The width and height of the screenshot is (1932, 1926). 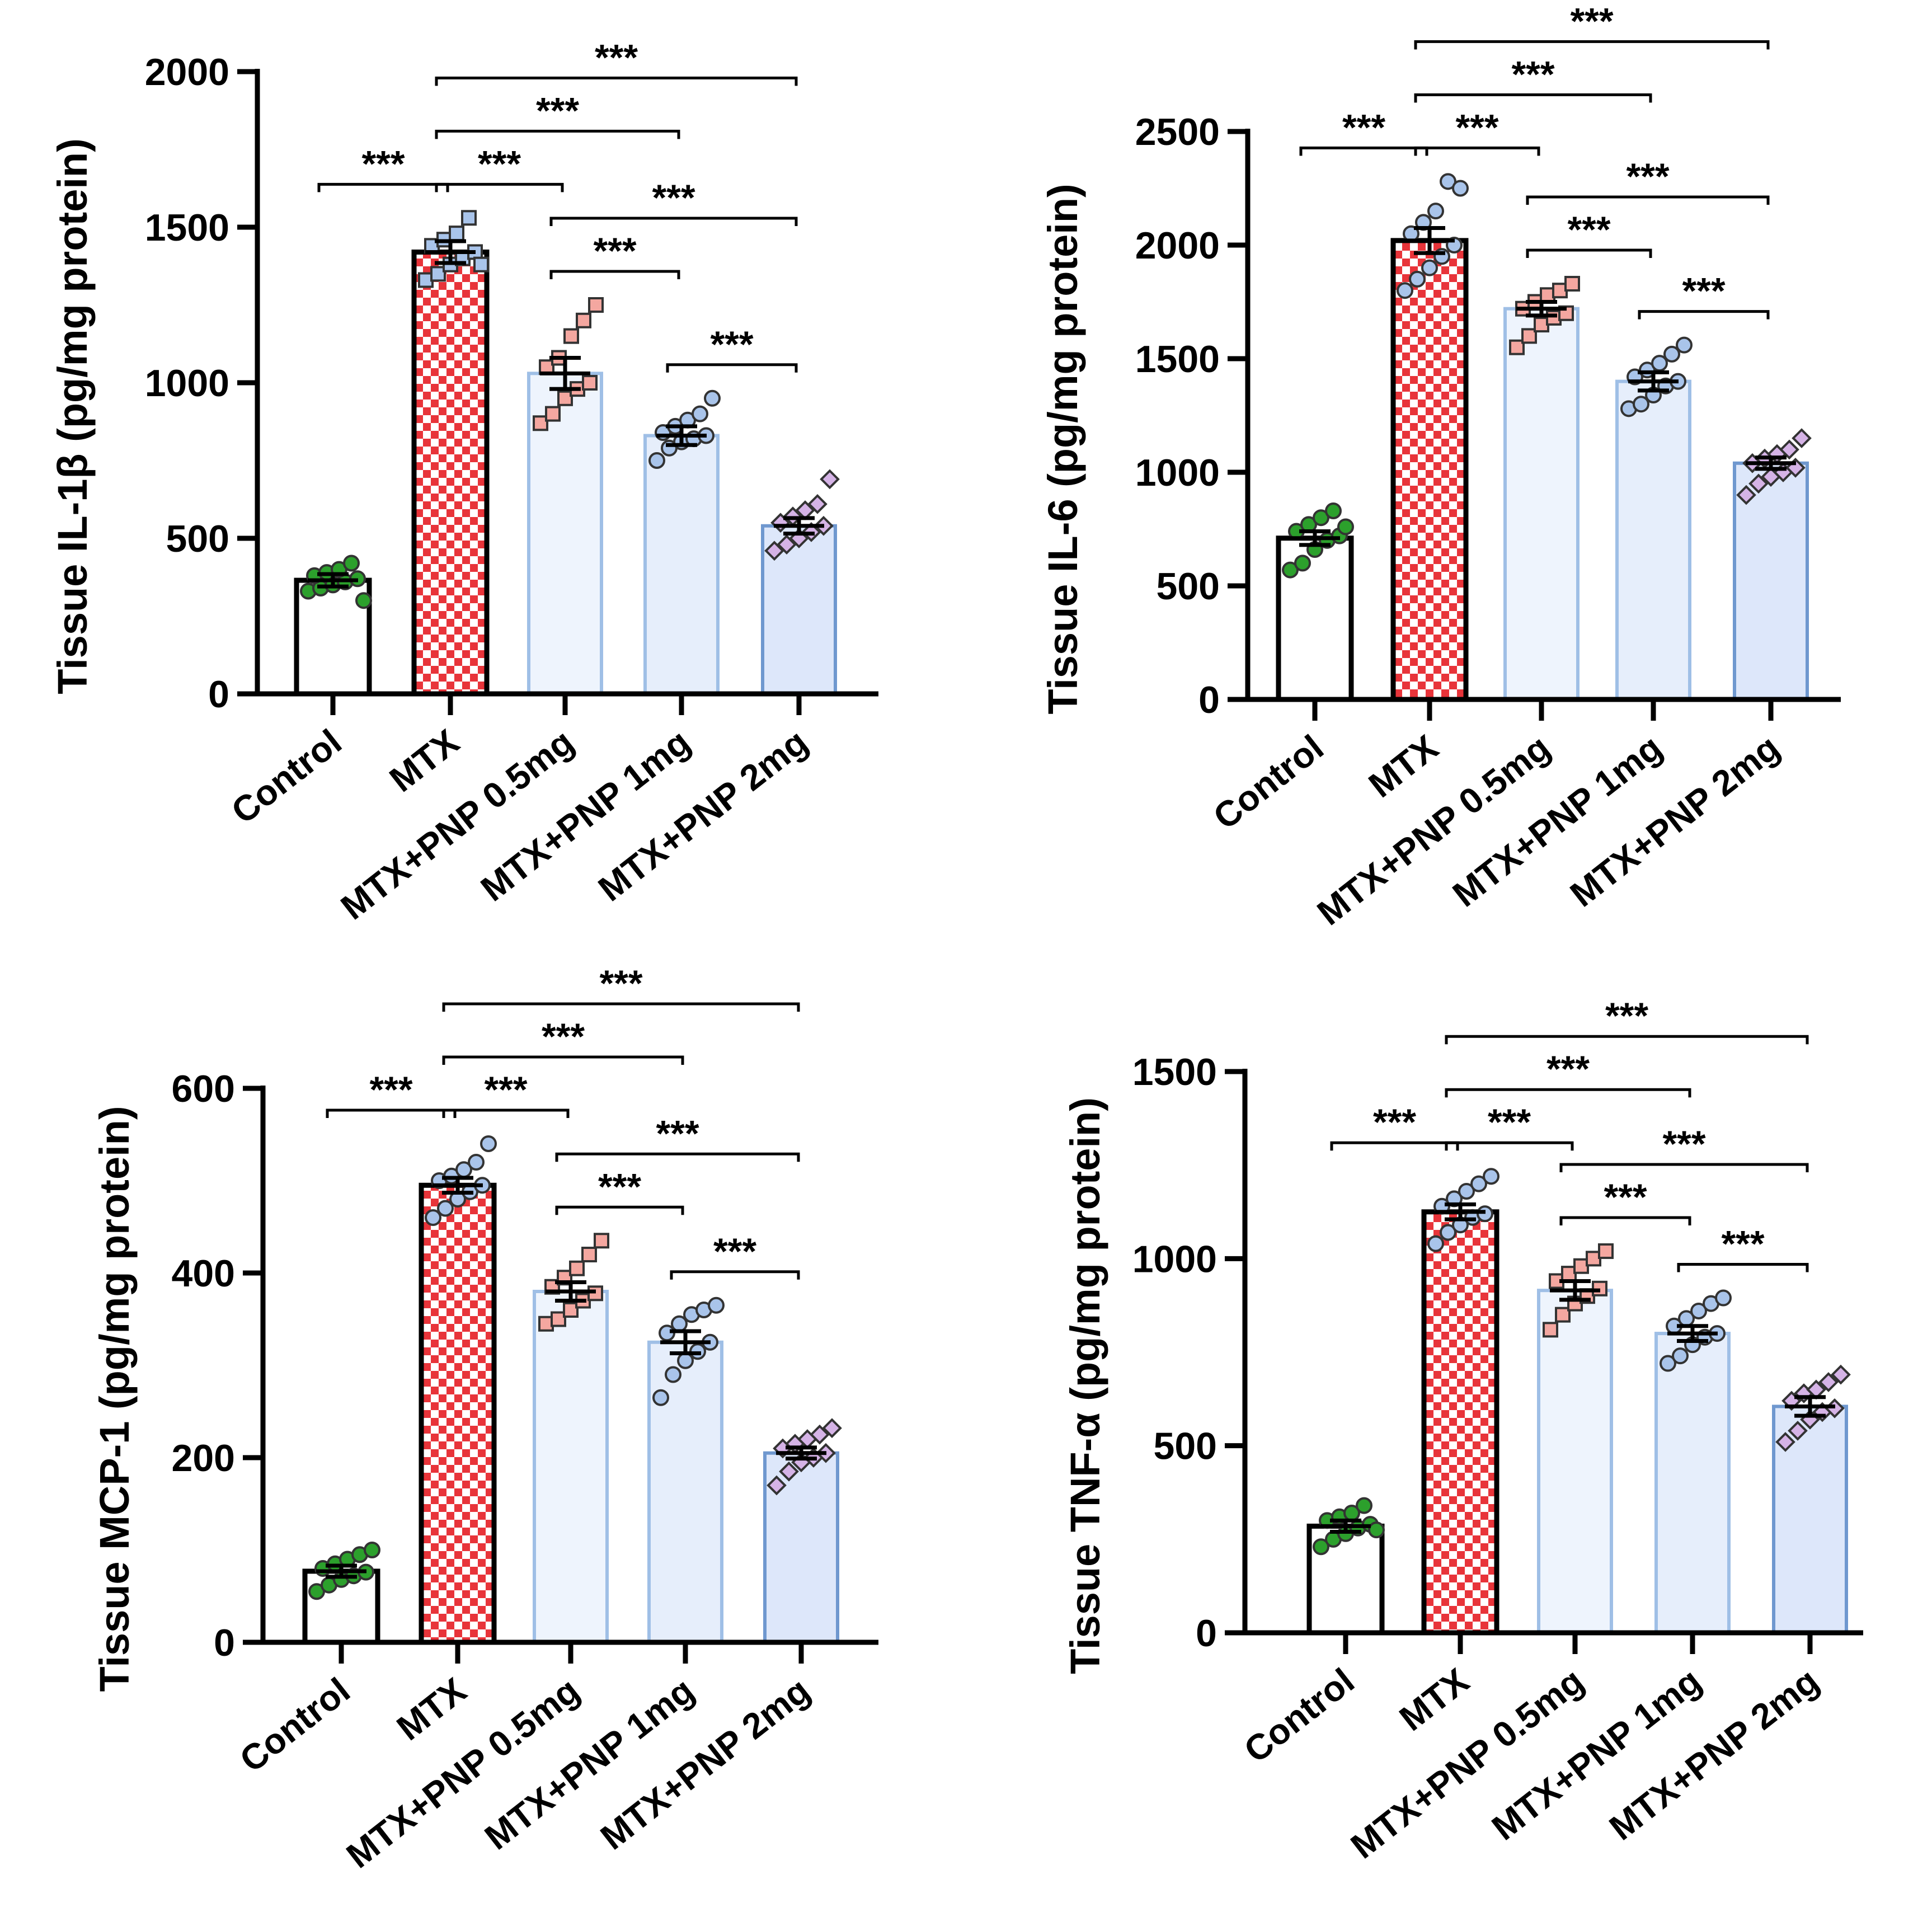 I want to click on y-tick-label: 1000, so click(x=1174, y=1259).